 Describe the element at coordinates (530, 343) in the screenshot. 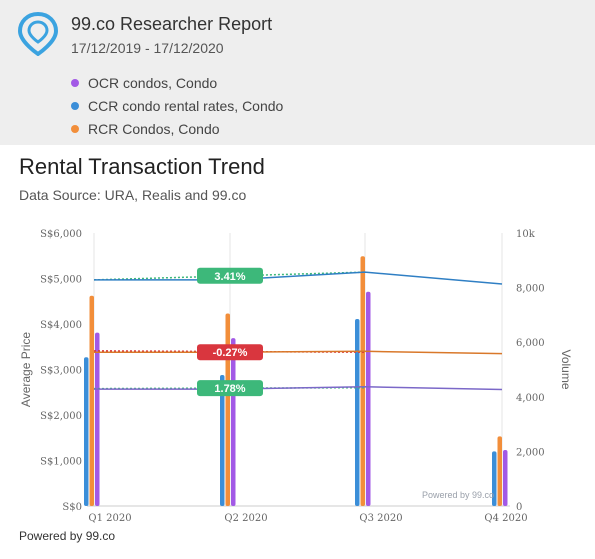

I see `y-tick-right: 6,000` at that location.